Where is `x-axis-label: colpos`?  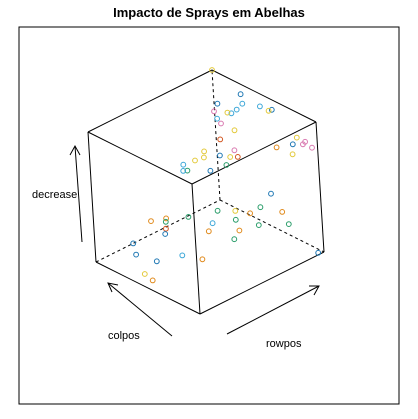
x-axis-label: colpos is located at coordinates (124, 336).